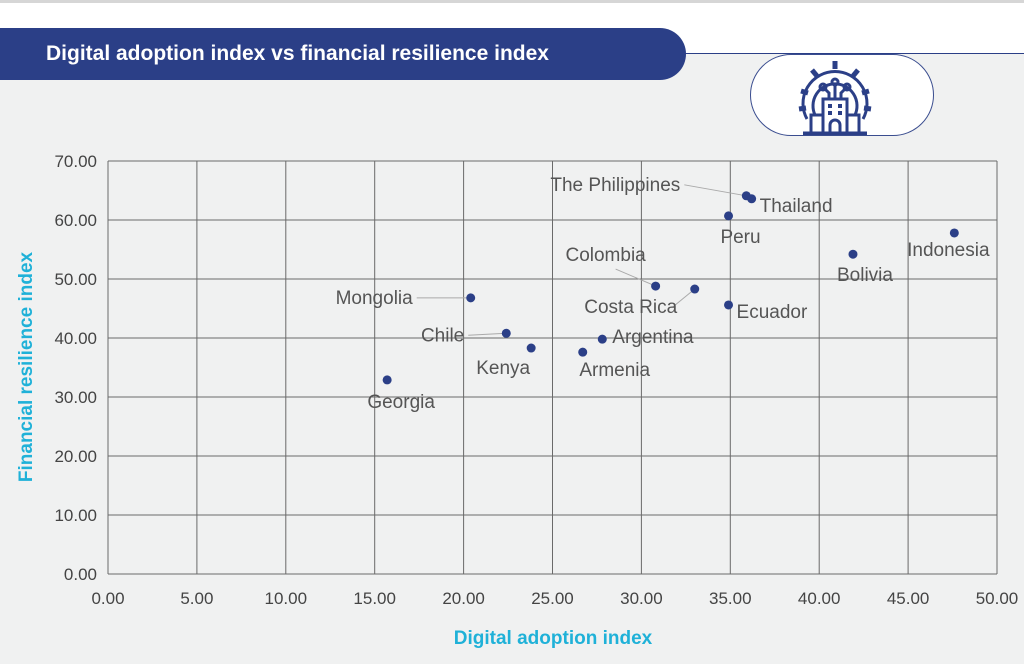  I want to click on y-tick-label: 50.00, so click(75, 279).